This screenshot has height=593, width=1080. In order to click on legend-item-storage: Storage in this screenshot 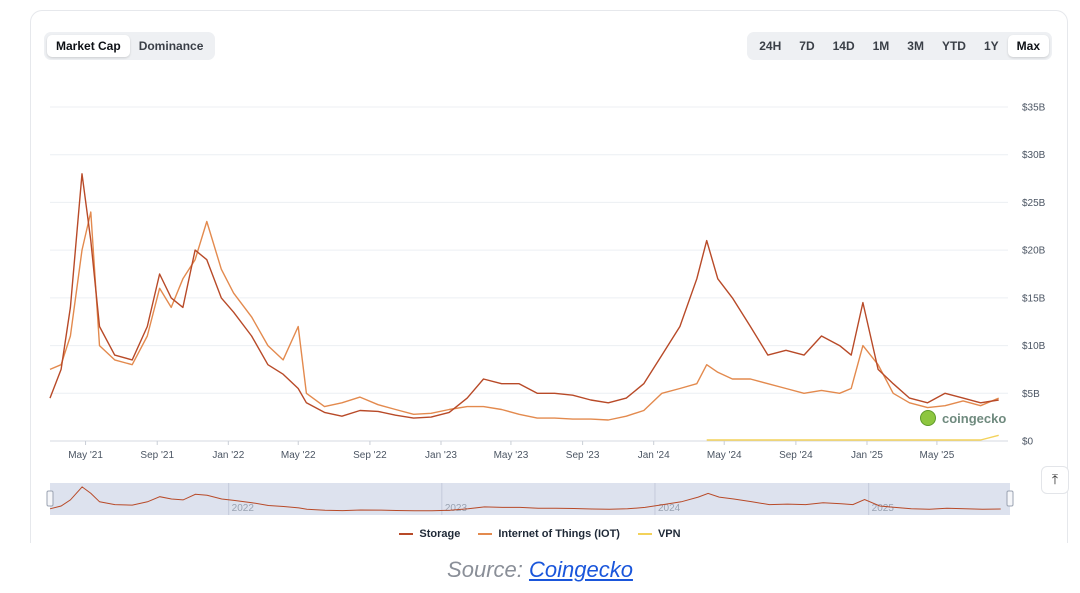, I will do `click(429, 534)`.